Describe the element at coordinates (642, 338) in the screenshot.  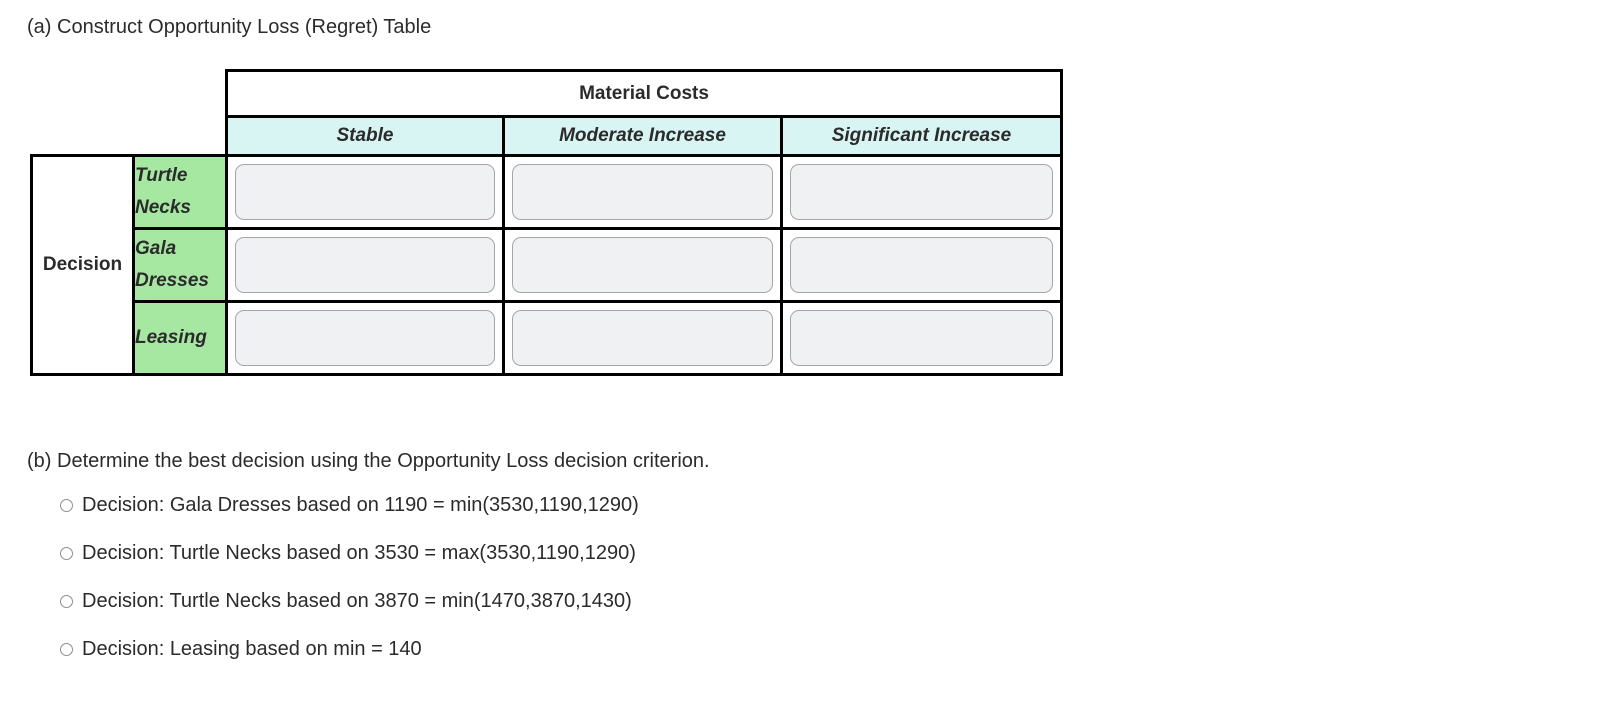
I see `regret-input-leasing-moderate-increase` at that location.